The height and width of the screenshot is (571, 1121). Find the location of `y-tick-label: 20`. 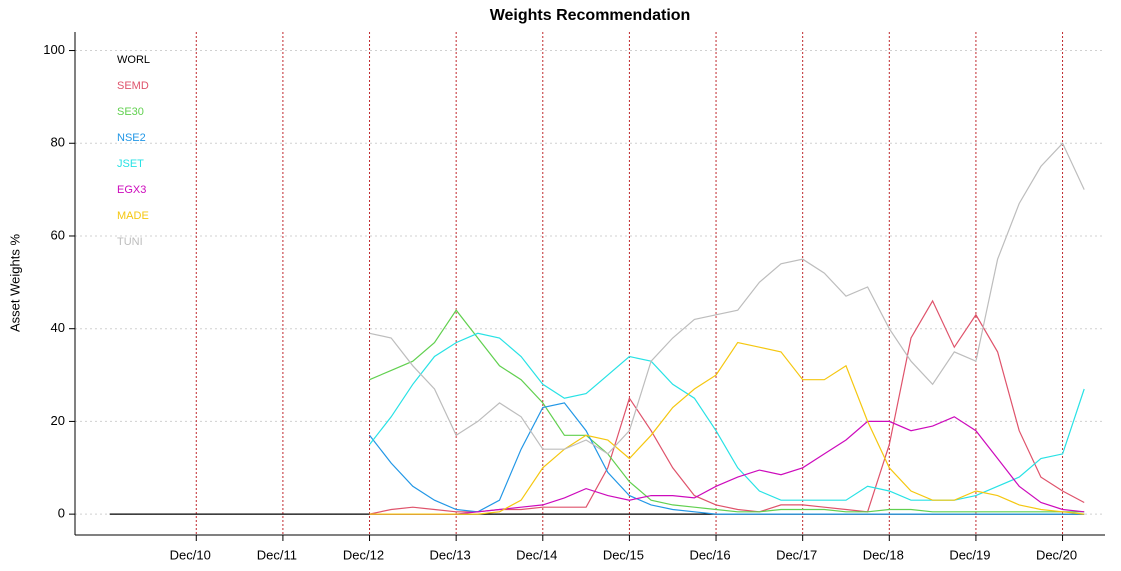

y-tick-label: 20 is located at coordinates (58, 420).